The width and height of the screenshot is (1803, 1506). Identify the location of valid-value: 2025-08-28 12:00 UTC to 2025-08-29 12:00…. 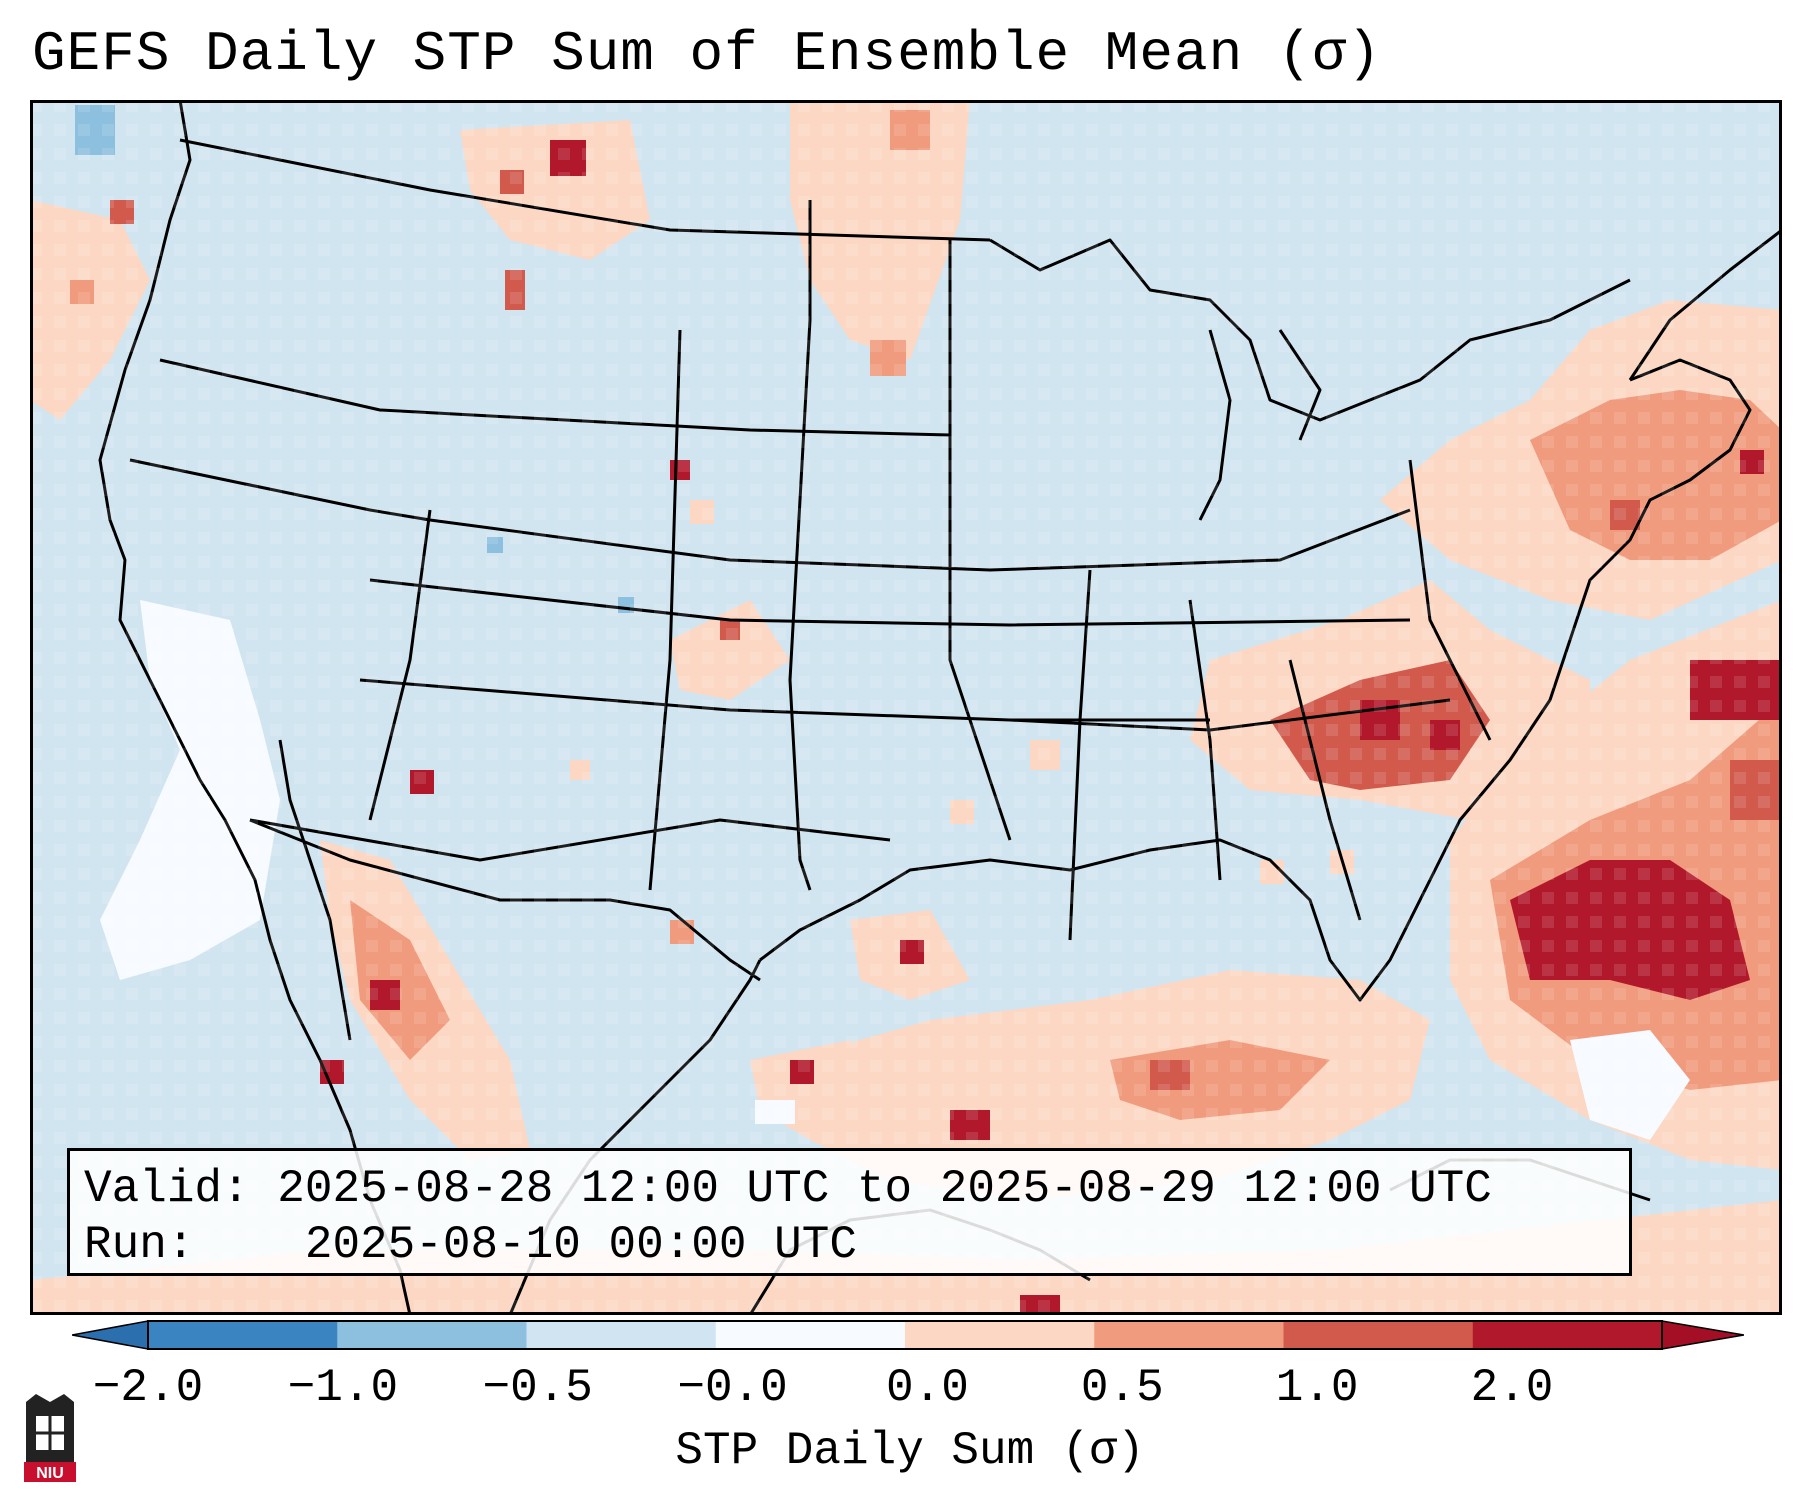
(884, 1189).